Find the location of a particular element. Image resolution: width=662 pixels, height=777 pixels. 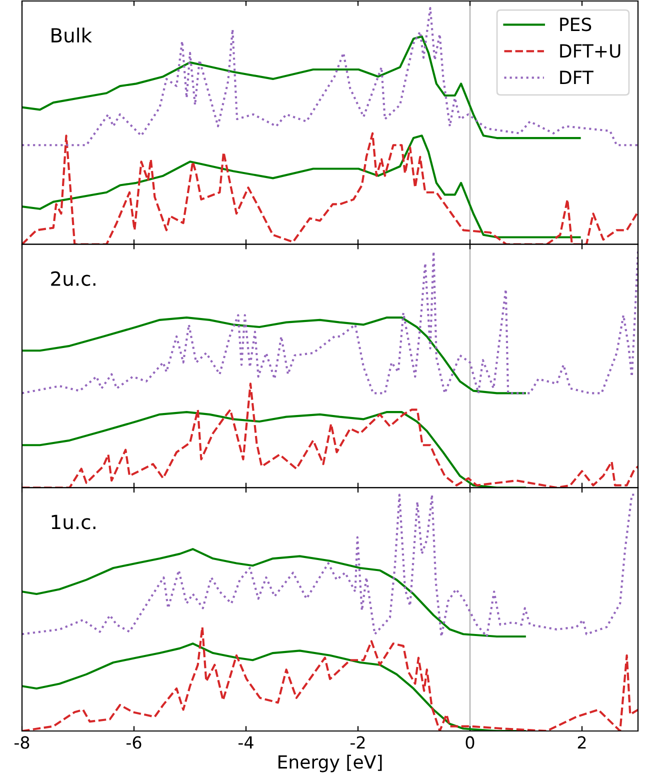

annotation: 1u.c. is located at coordinates (74, 522).